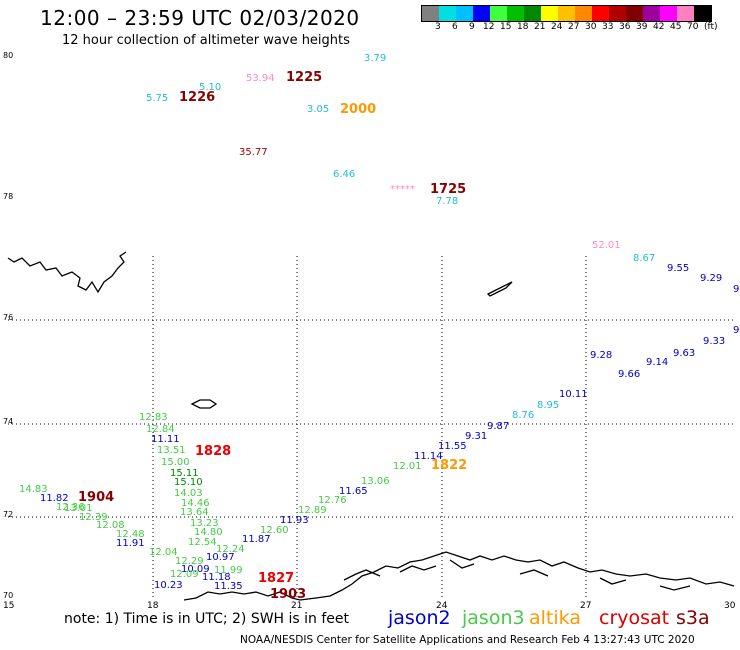  I want to click on wave-height-label: 13.23, so click(204, 523).